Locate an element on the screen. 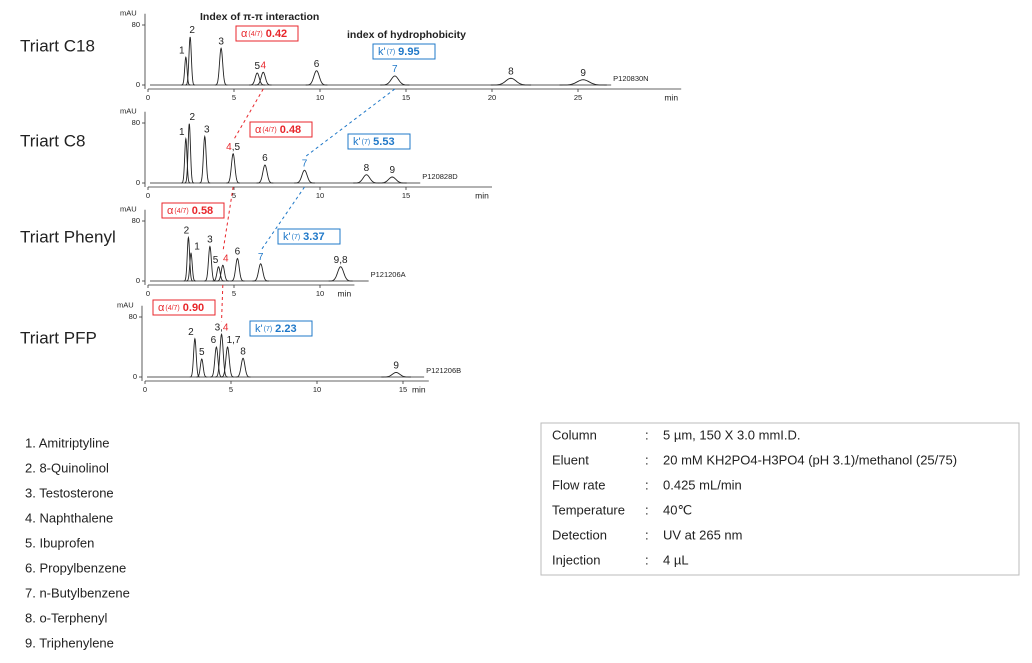 This screenshot has width=1032, height=663. peak-label: 5 is located at coordinates (257, 66).